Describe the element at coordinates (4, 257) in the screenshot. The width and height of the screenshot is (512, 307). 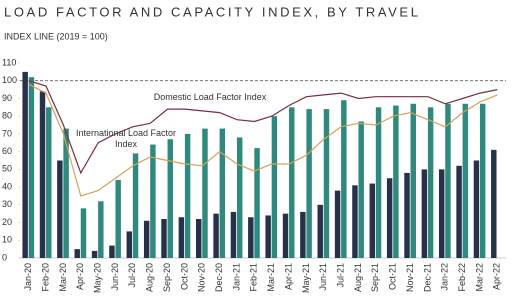
I see `y-tick-label: 0` at that location.